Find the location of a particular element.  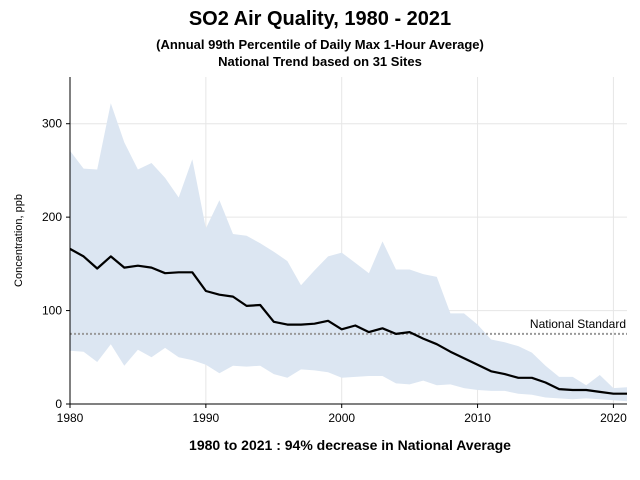

national-standard-label: National Standard is located at coordinates (578, 324).